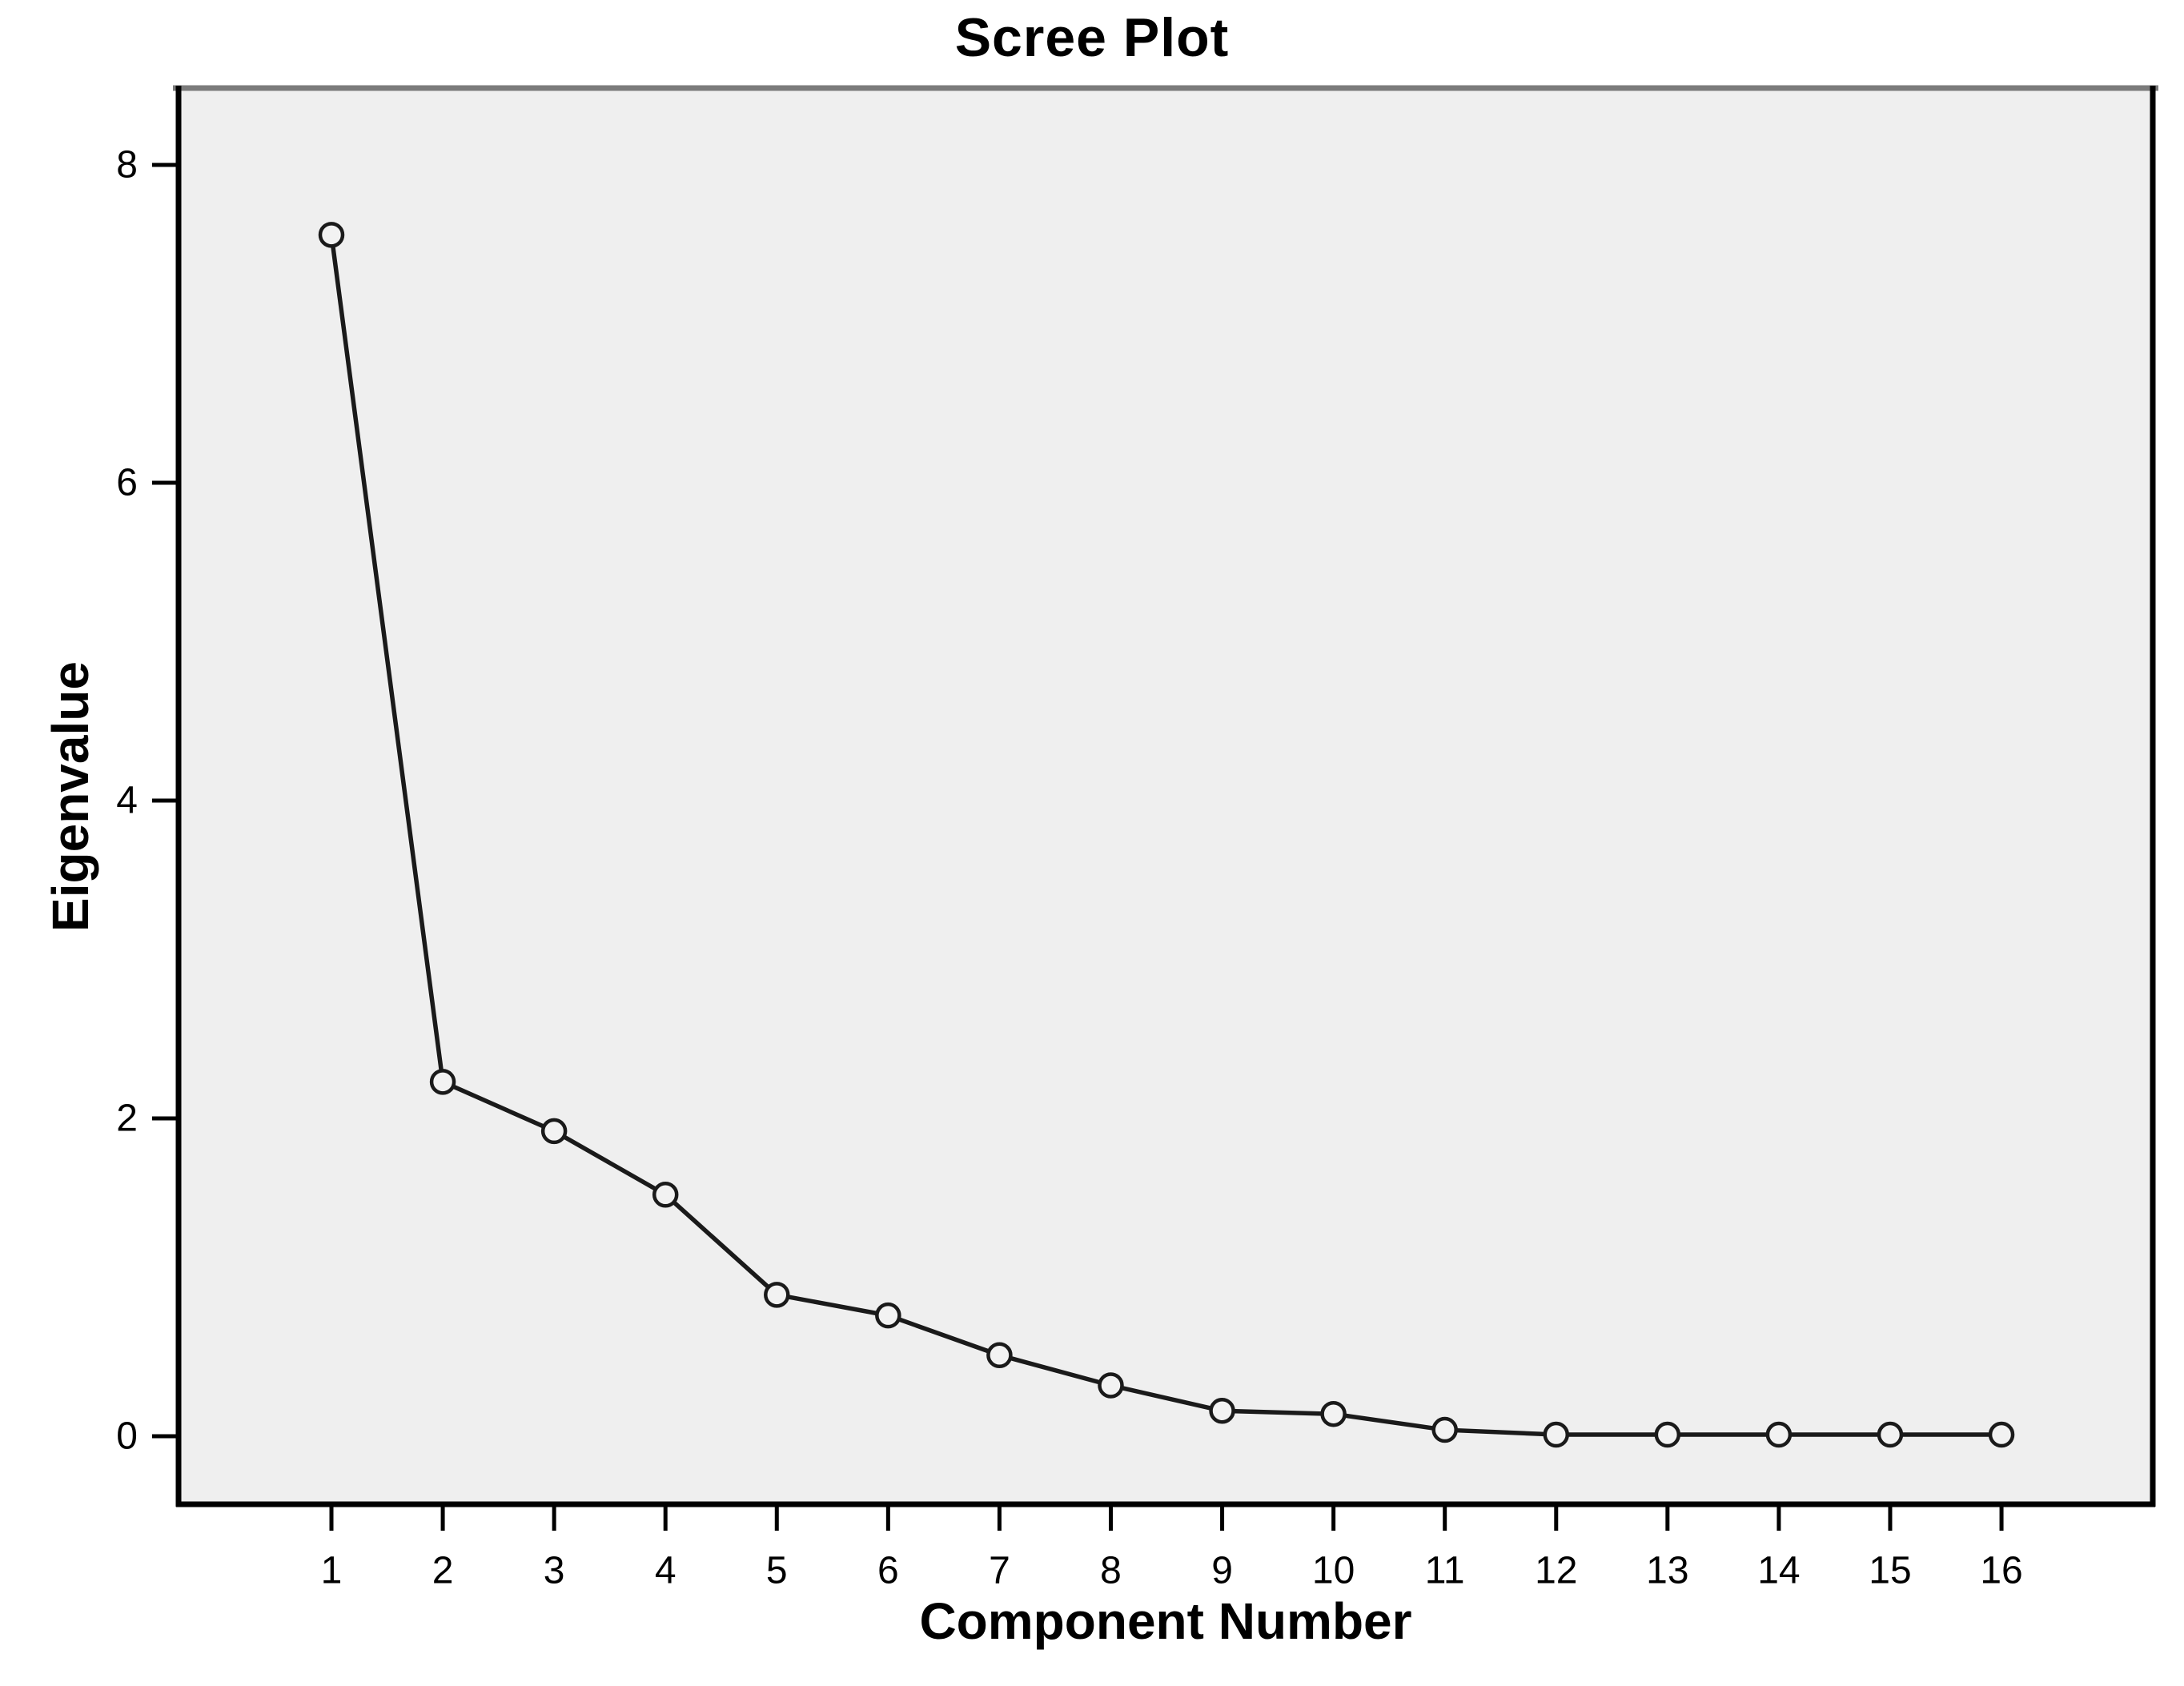 The width and height of the screenshot is (2184, 1686). What do you see at coordinates (1222, 1571) in the screenshot?
I see `x-axis-tick-label: 9` at bounding box center [1222, 1571].